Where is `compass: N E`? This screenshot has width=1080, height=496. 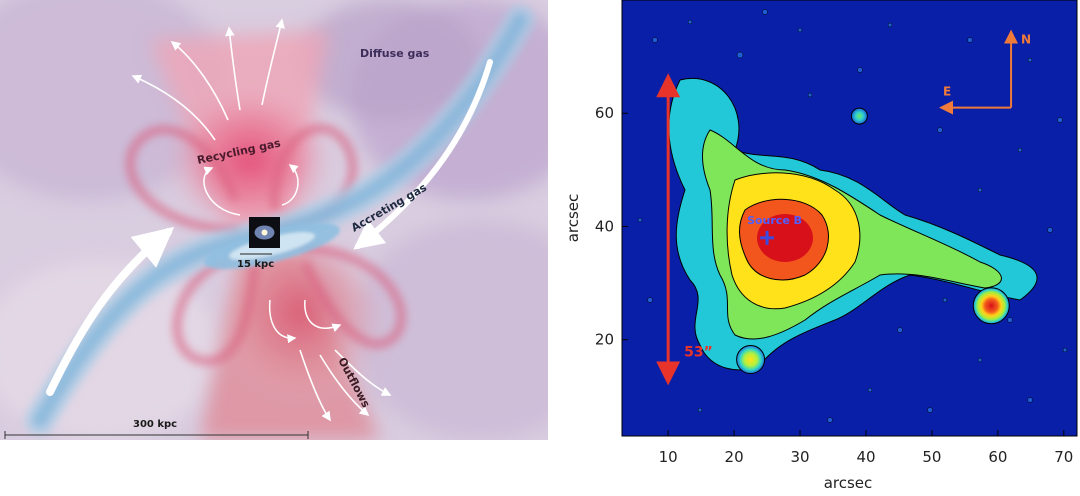 compass: N E is located at coordinates (985, 72).